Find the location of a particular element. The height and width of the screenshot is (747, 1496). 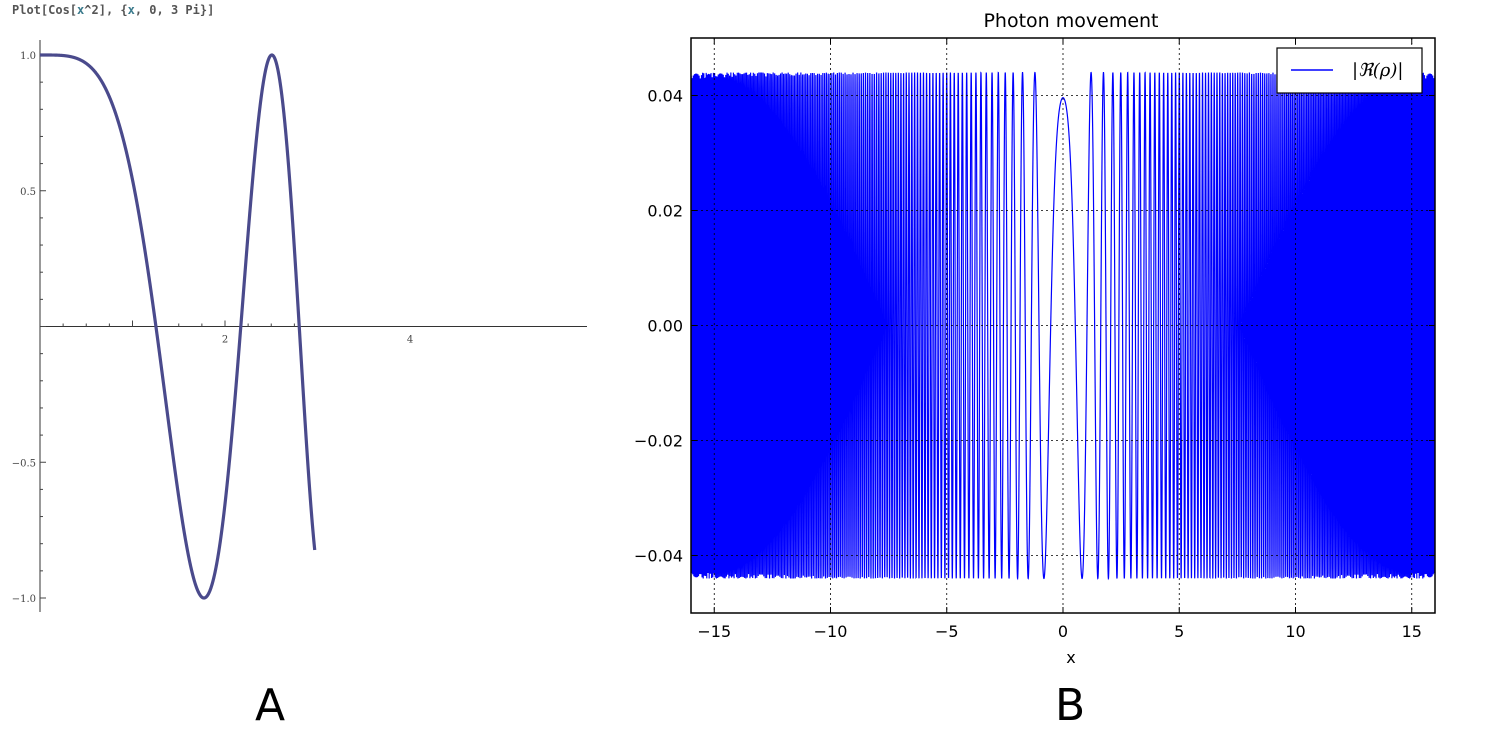

y-tick-label-a: 0.5 is located at coordinates (28, 192).